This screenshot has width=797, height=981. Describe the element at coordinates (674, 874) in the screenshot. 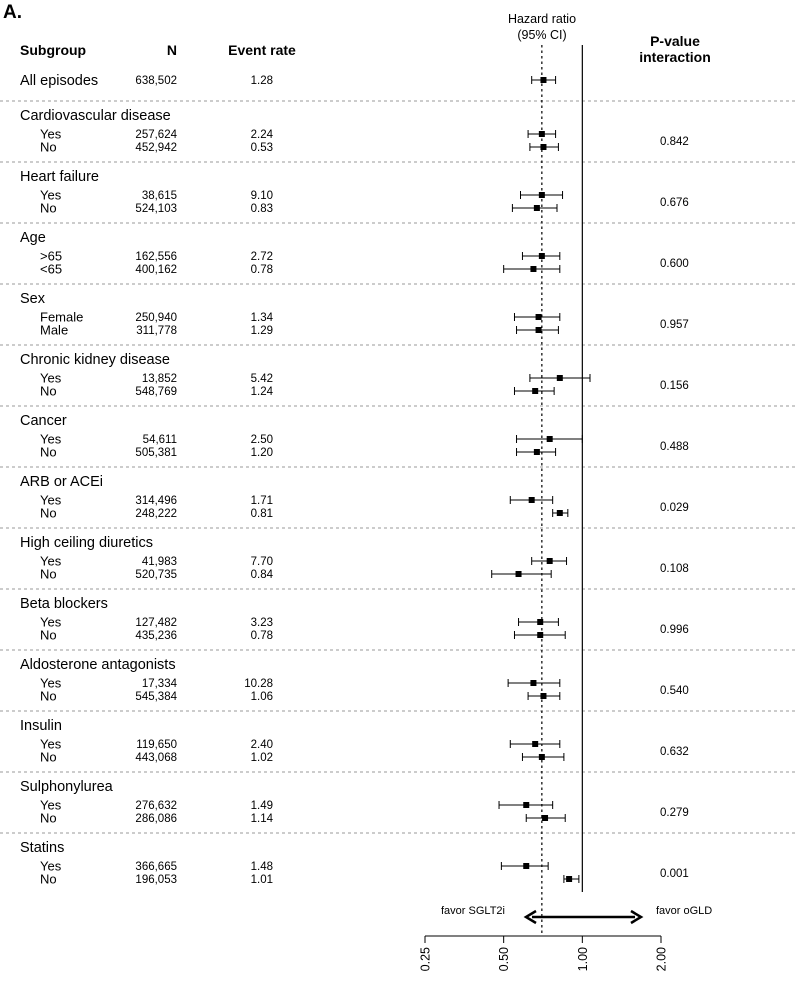

I see `p-value: 0.001` at that location.